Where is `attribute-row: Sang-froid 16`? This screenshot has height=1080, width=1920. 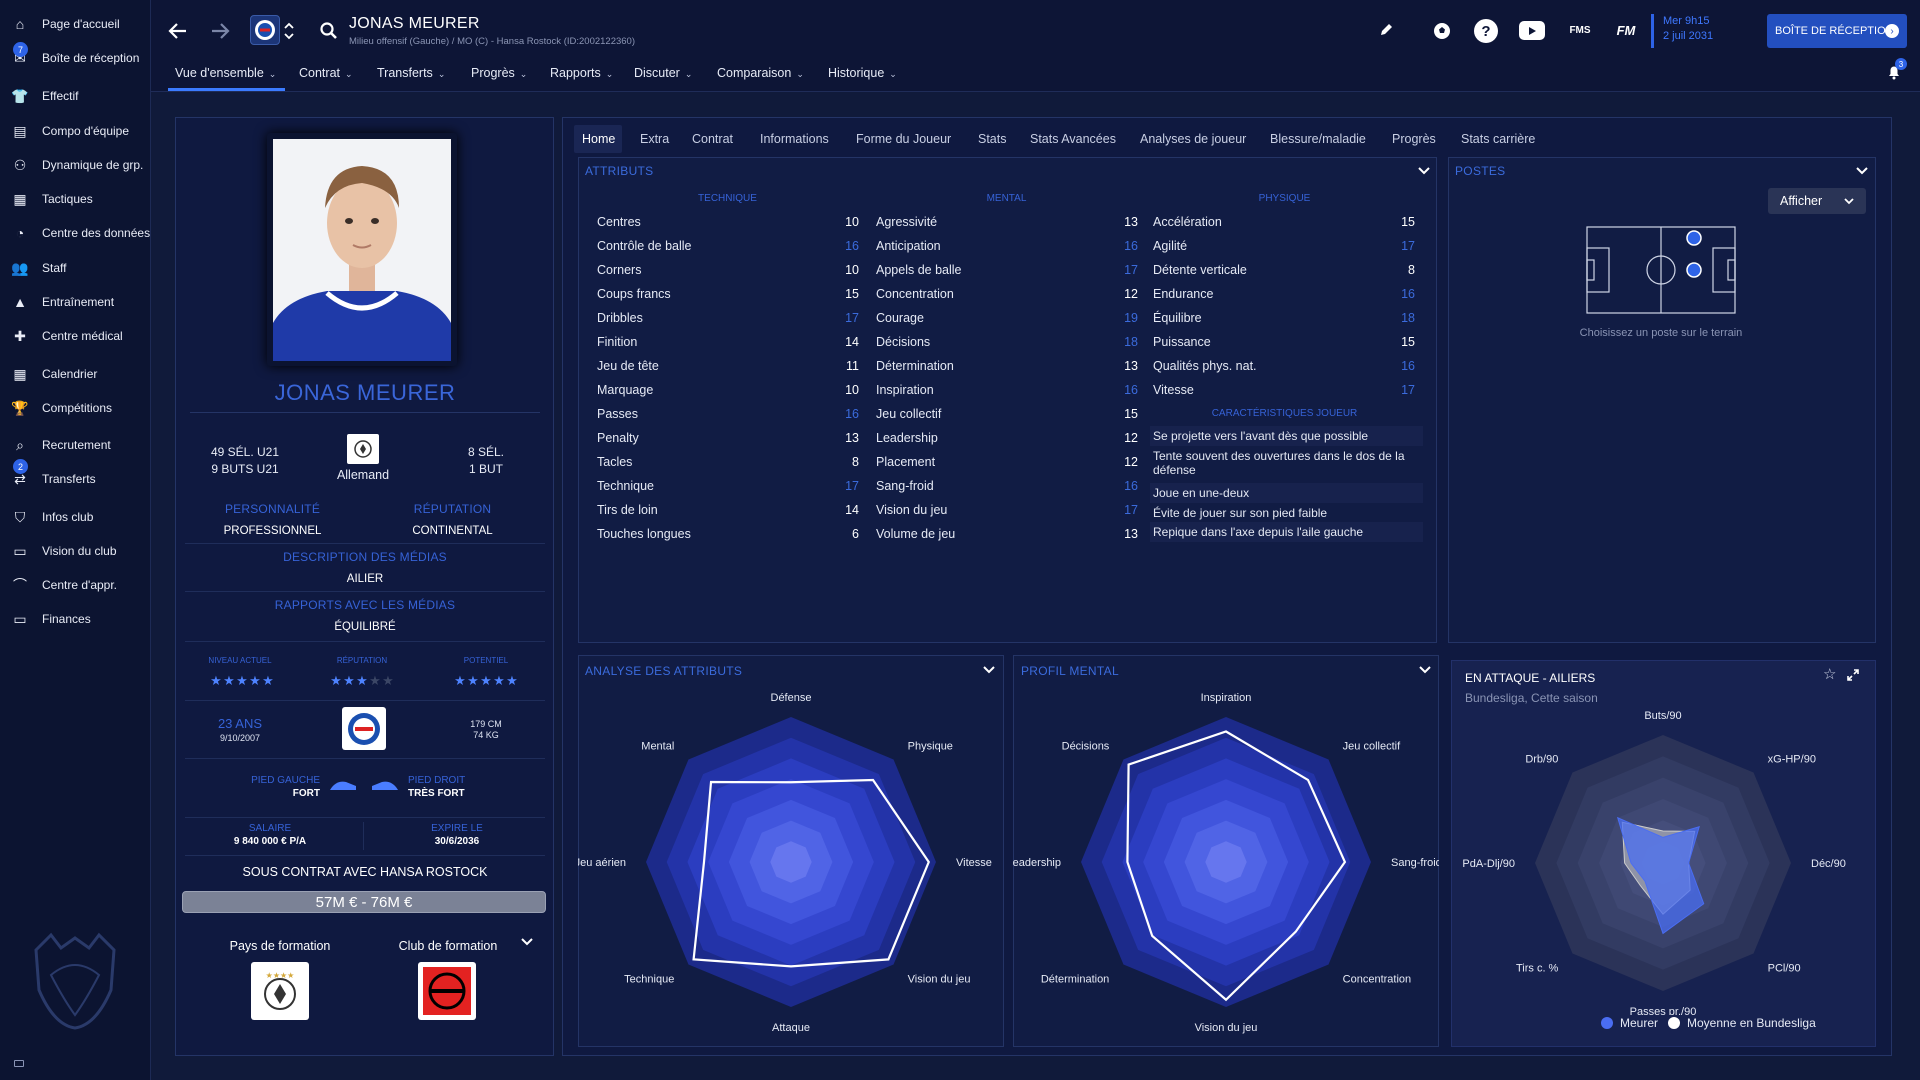 attribute-row: Sang-froid 16 is located at coordinates (1007, 486).